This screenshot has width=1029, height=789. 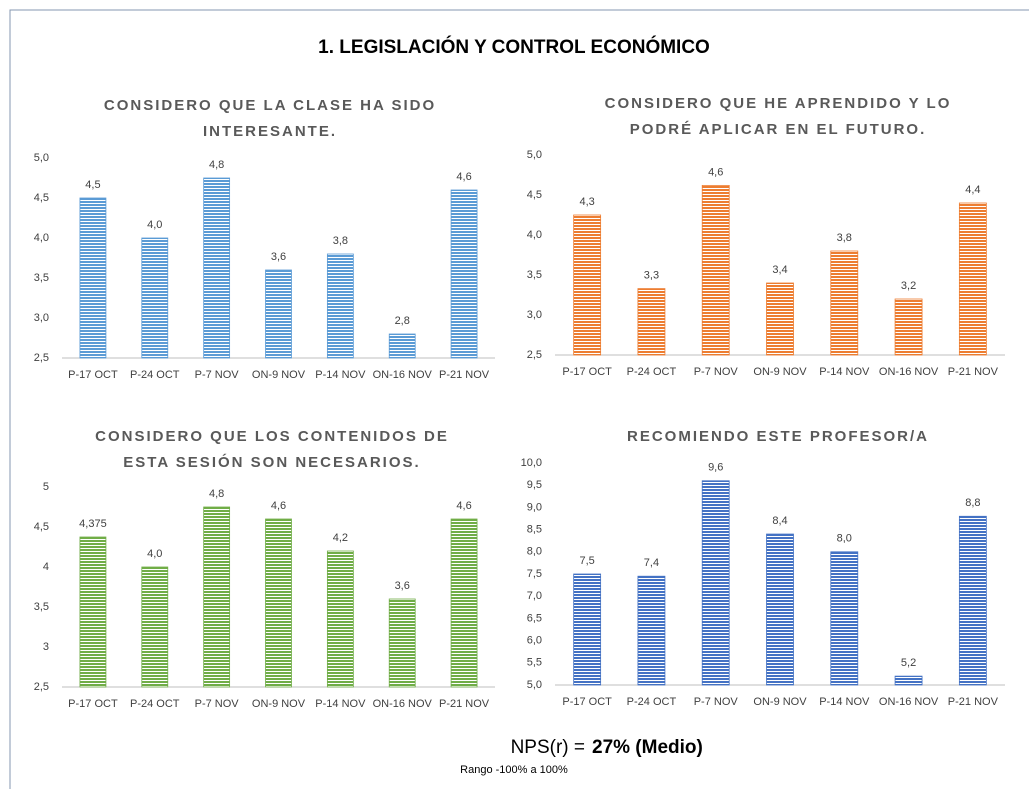 I want to click on data-label: 5,2, so click(x=908, y=663).